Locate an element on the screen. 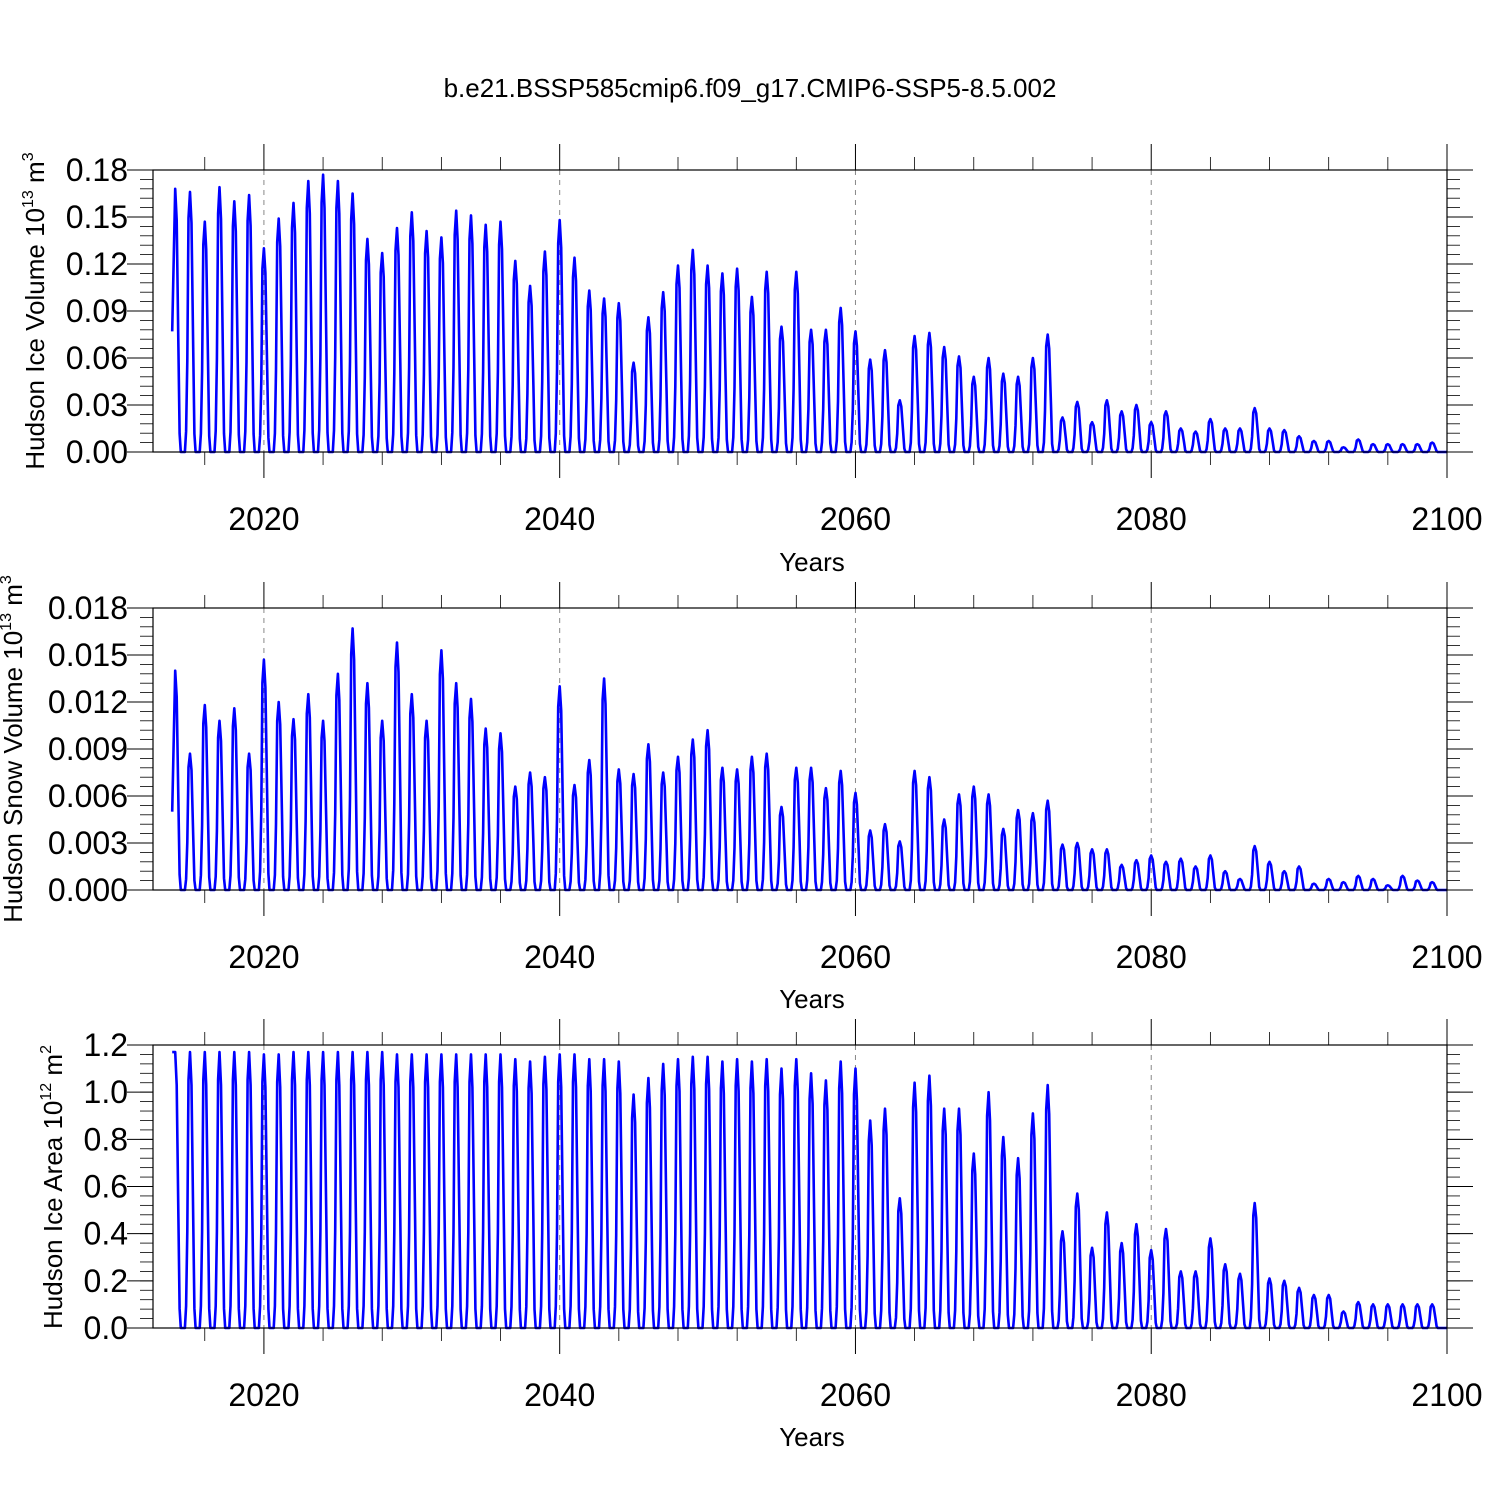 This screenshot has width=1500, height=1500. x-tick-label-snow-volume-2040: 2040 is located at coordinates (559, 957).